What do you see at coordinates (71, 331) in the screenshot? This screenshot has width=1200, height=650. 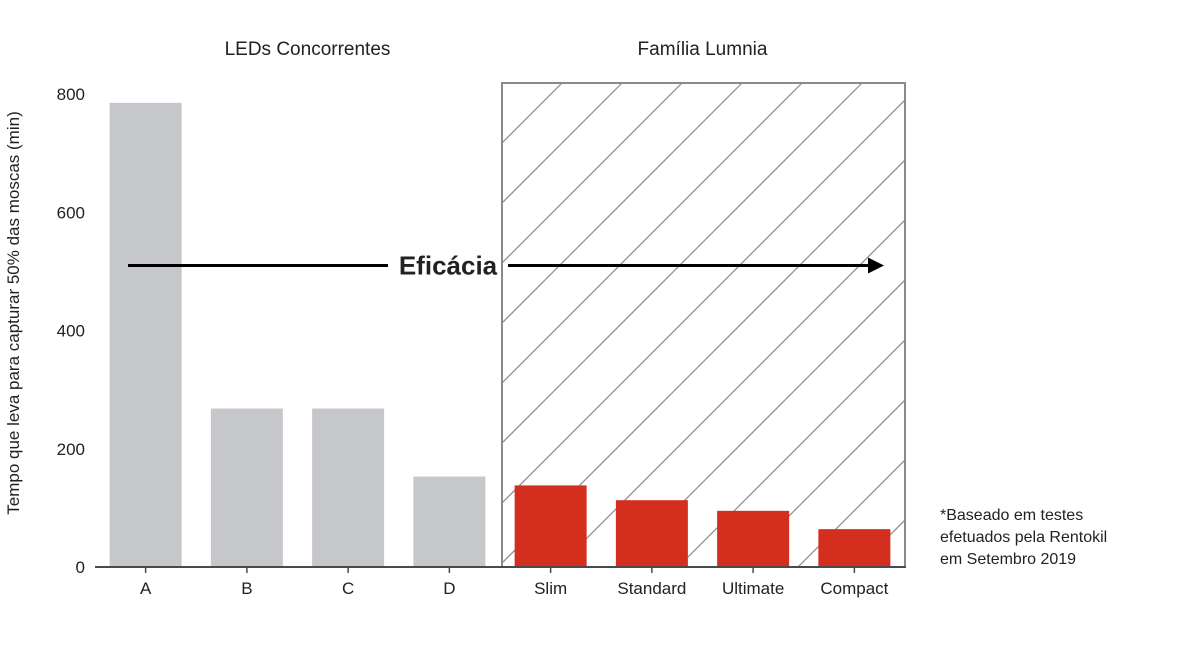 I see `y-tick-label: 400` at bounding box center [71, 331].